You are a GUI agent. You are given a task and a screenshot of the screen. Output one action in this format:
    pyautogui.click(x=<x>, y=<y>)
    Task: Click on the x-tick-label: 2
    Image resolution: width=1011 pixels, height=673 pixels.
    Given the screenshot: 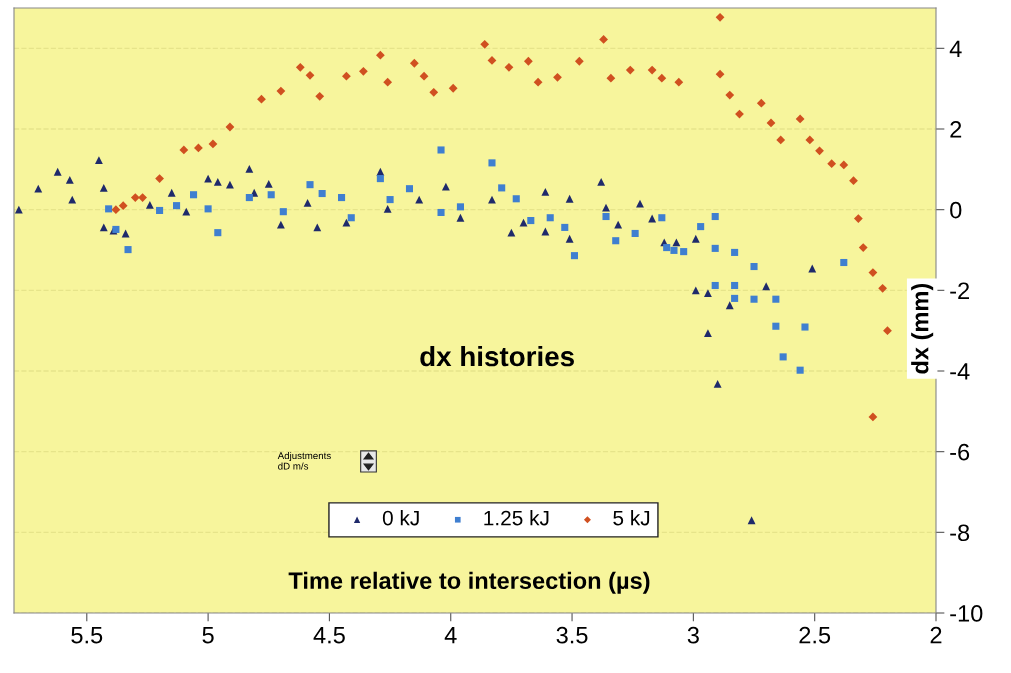 What is the action you would take?
    pyautogui.click(x=936, y=635)
    